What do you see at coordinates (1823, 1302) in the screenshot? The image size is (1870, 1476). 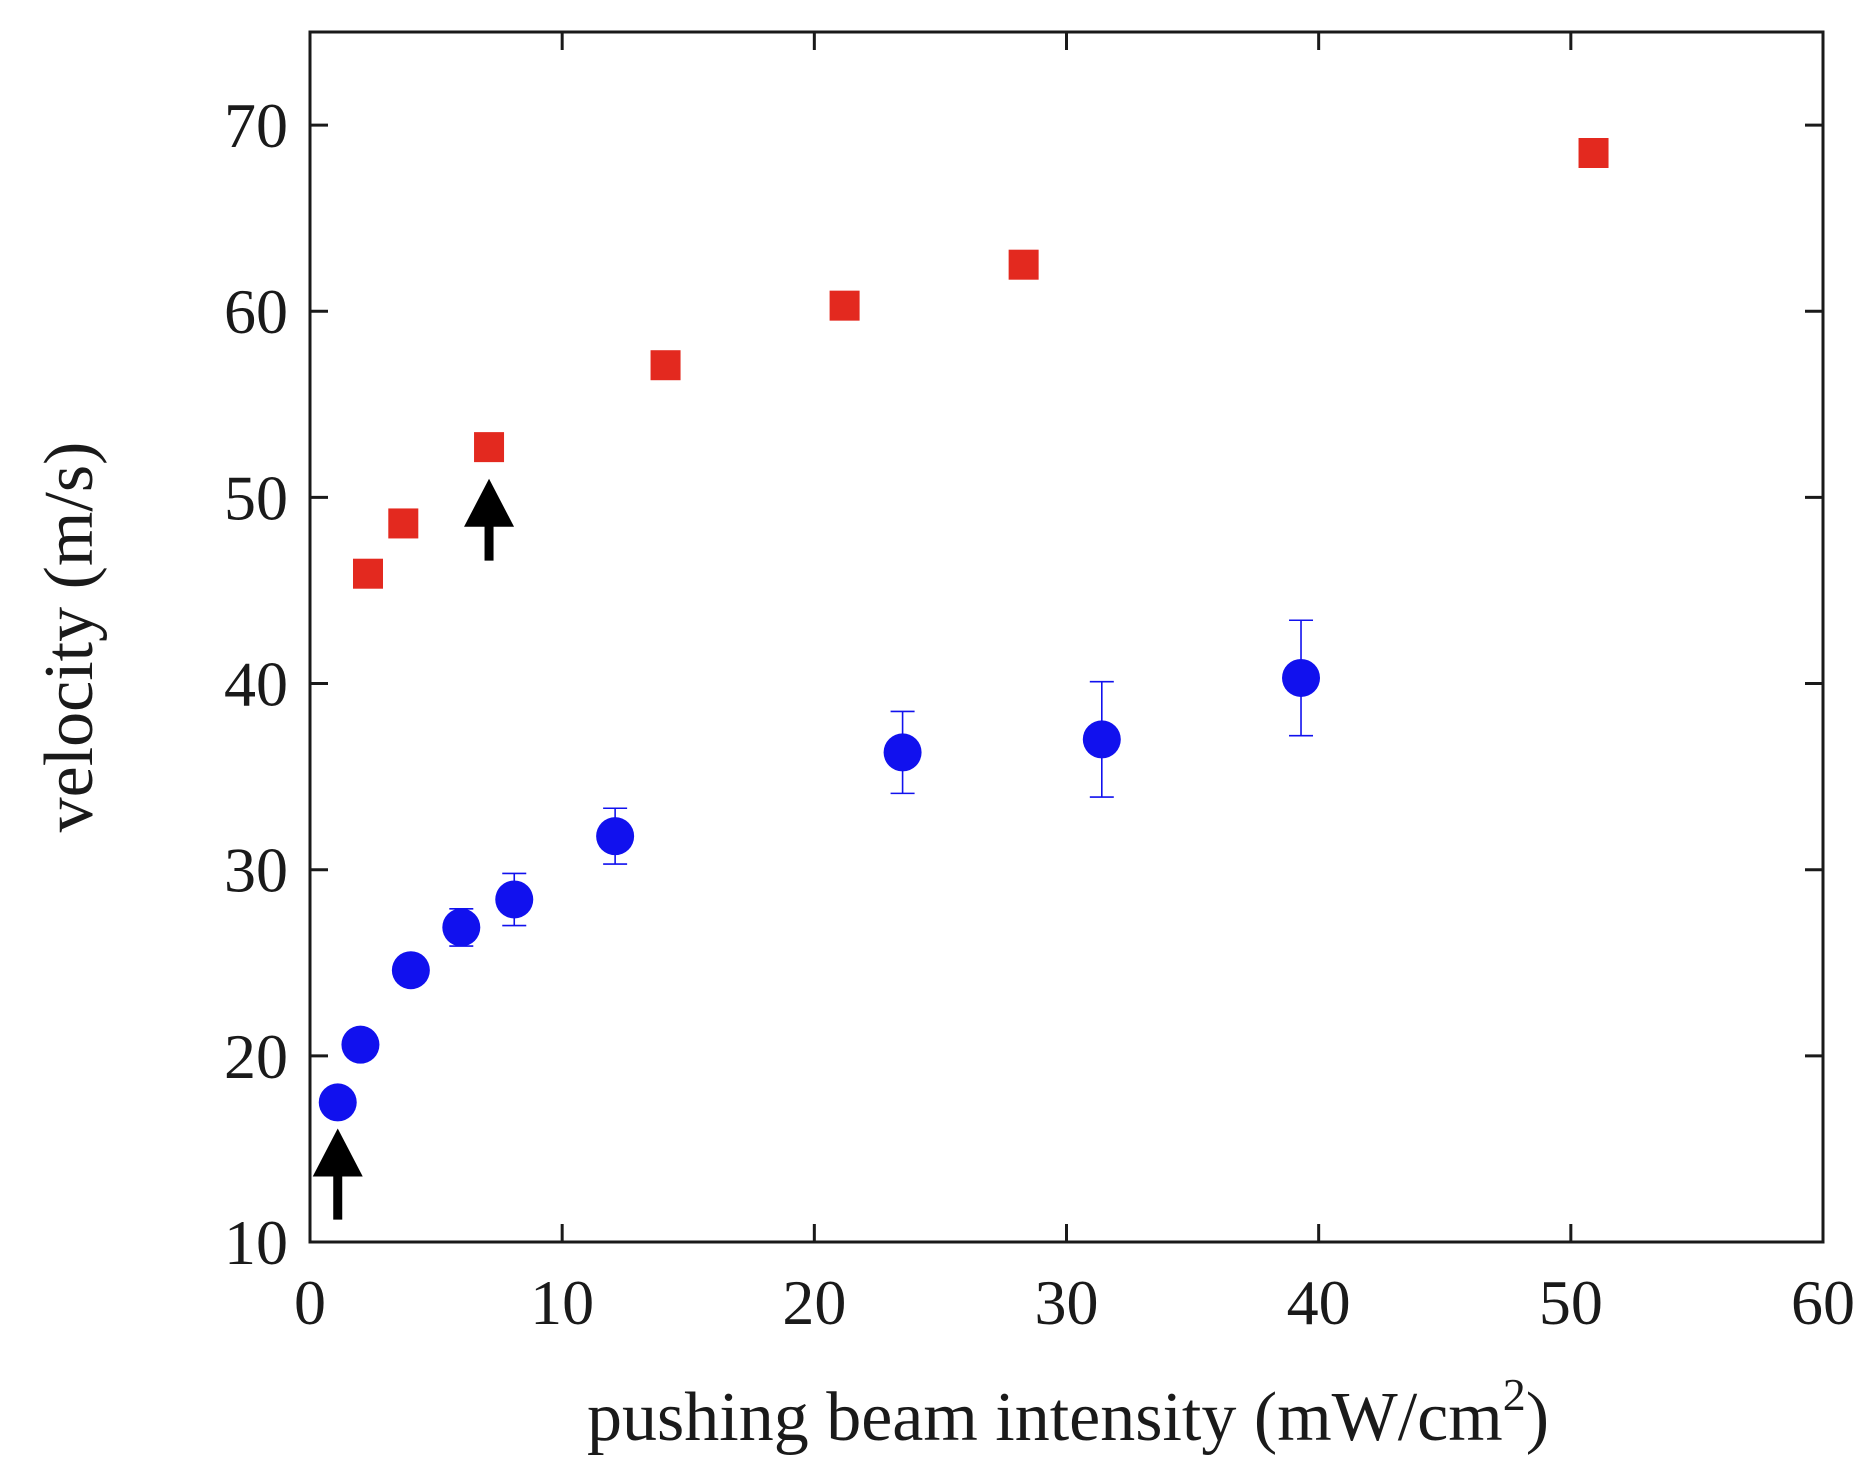 I see `x-tick-label: 60` at bounding box center [1823, 1302].